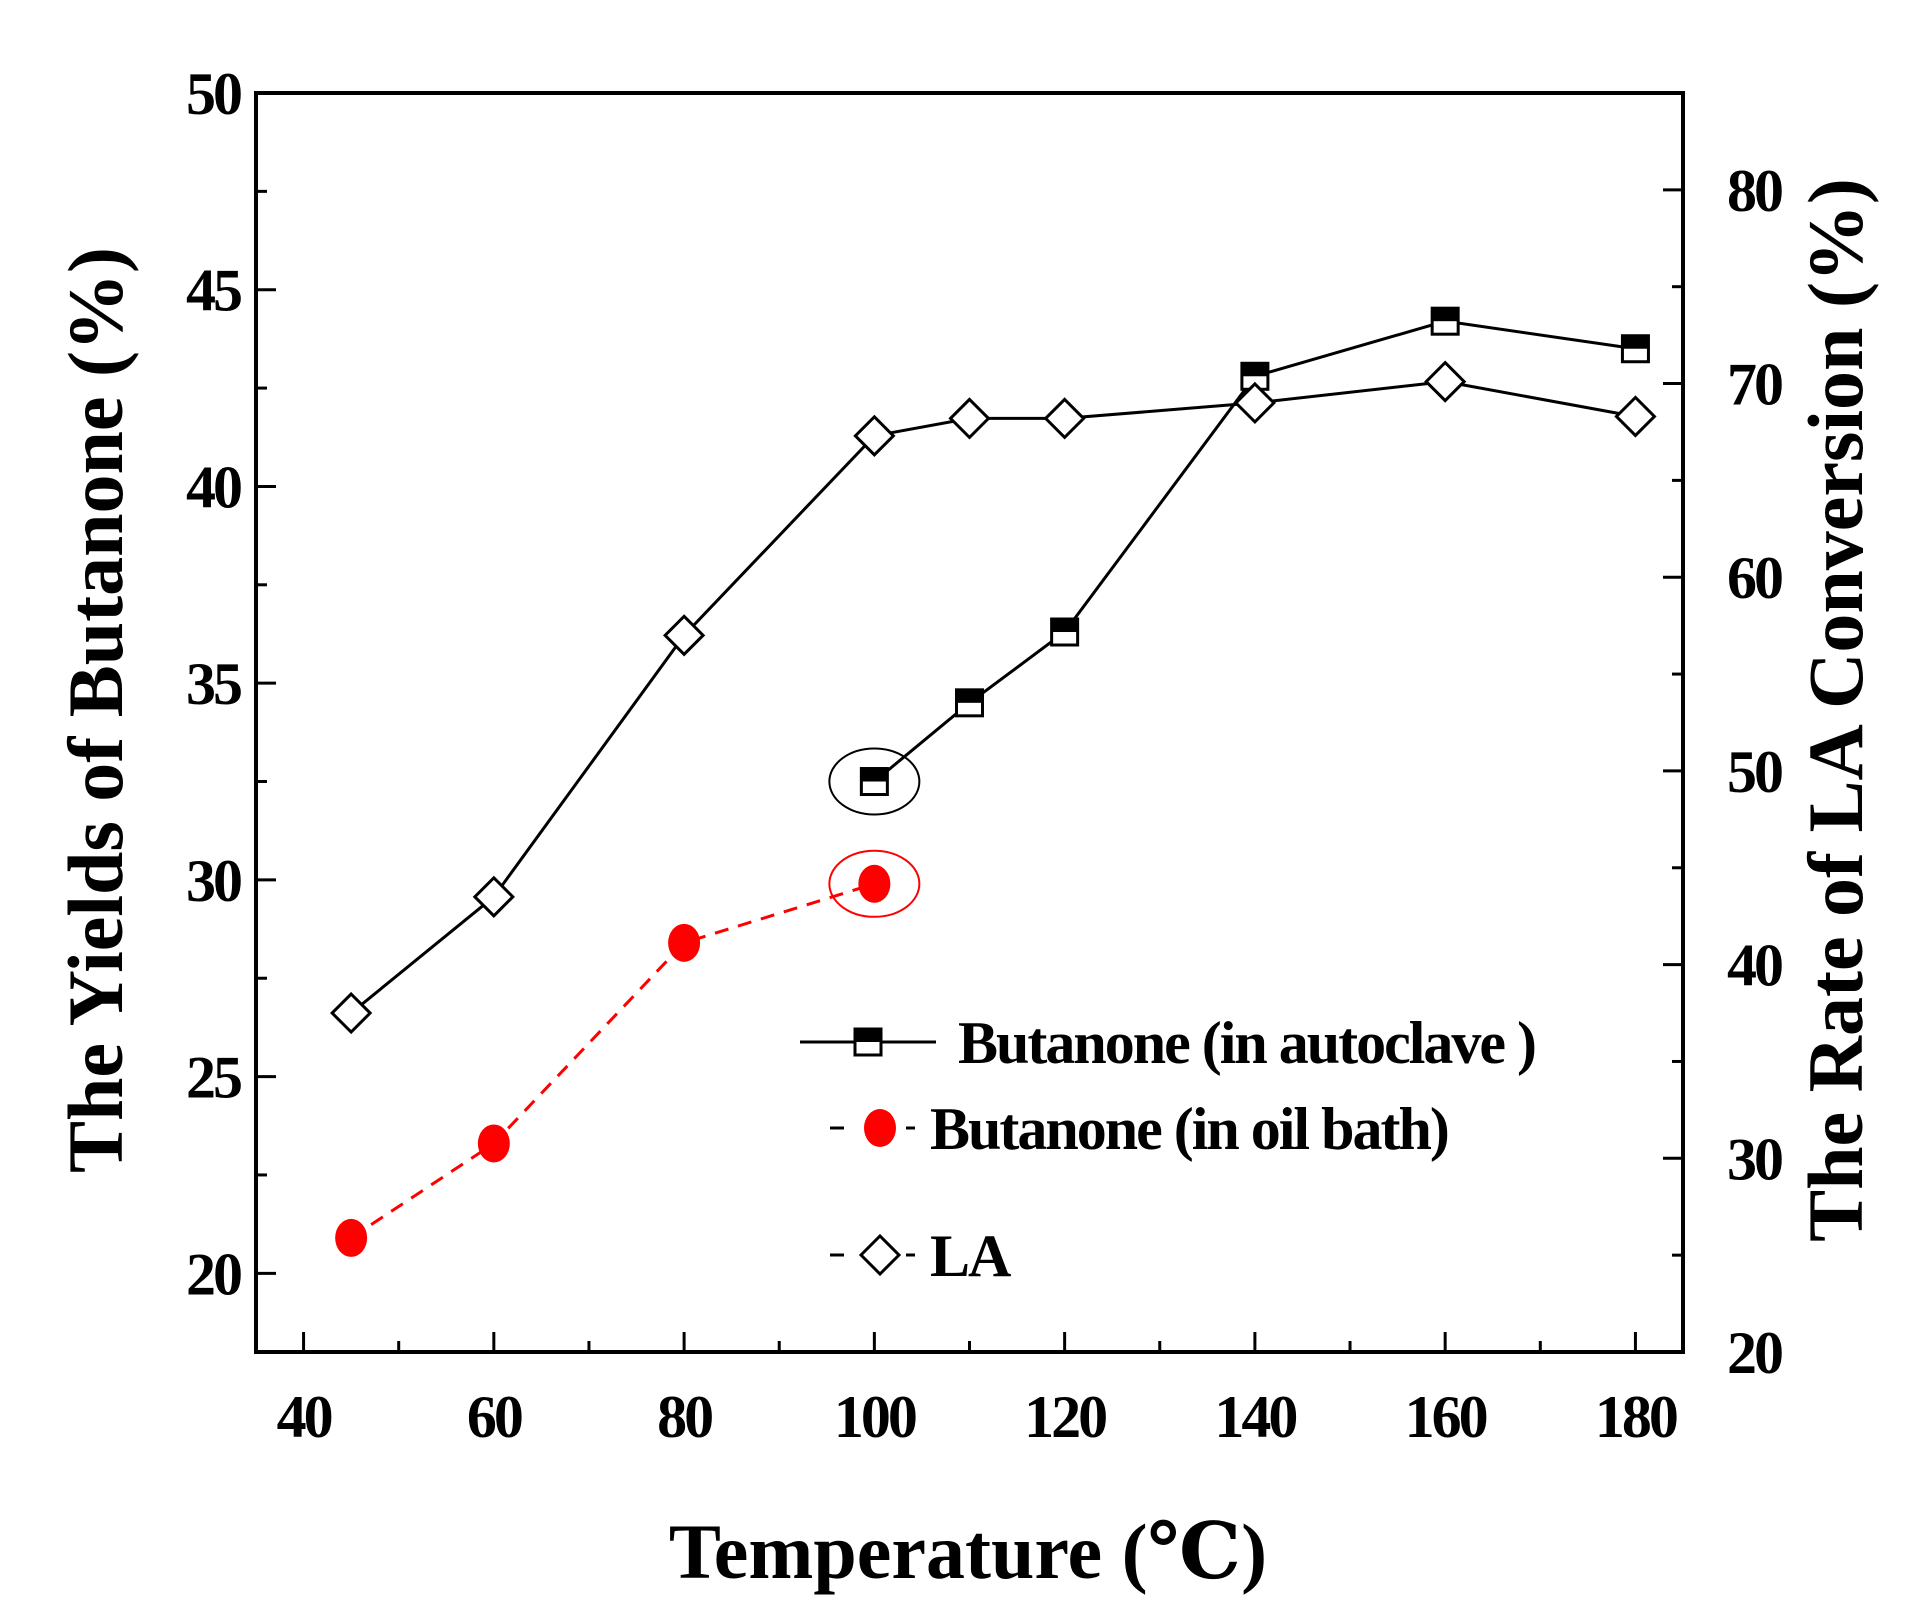  I want to click on y2-tick-label: 30, so click(1754, 1159).